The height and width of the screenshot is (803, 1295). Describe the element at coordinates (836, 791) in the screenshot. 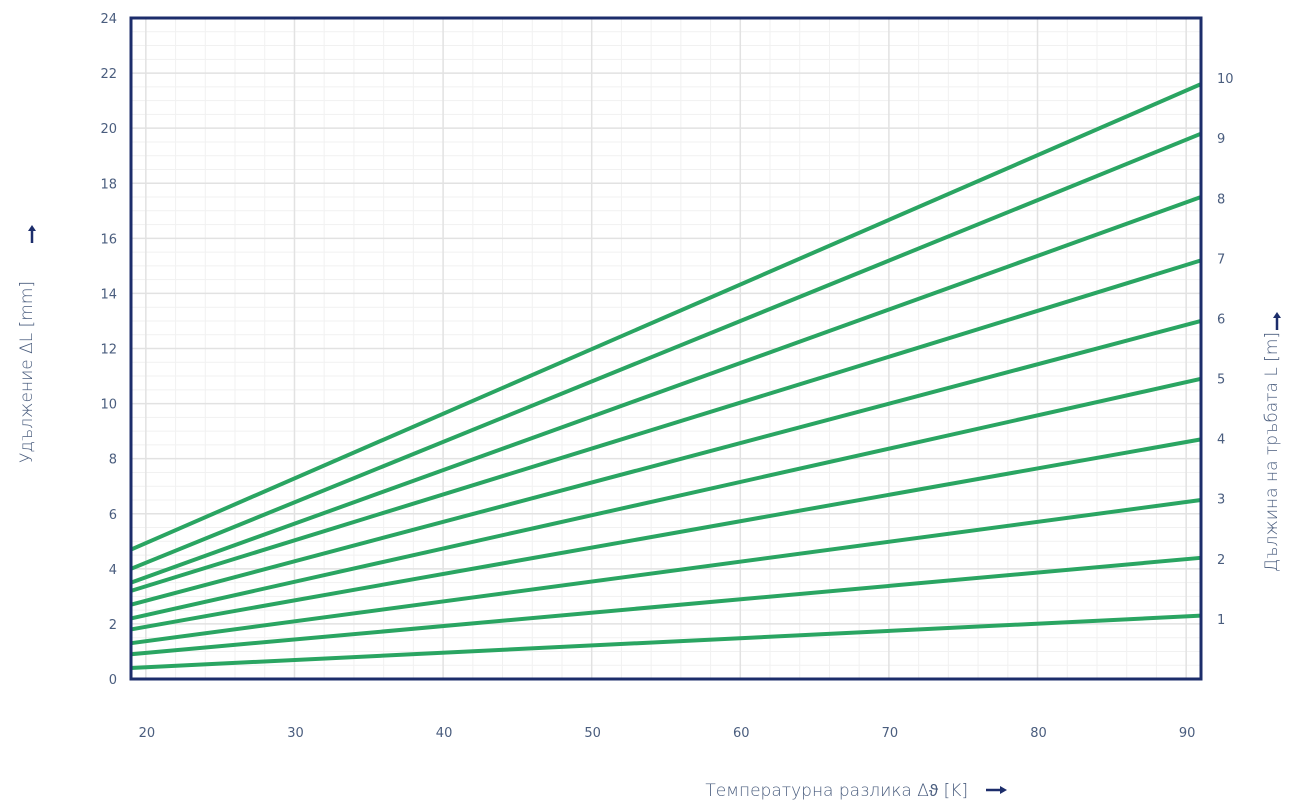

I see `x-axis-title: Температурна разлика Δϑ [K]` at that location.